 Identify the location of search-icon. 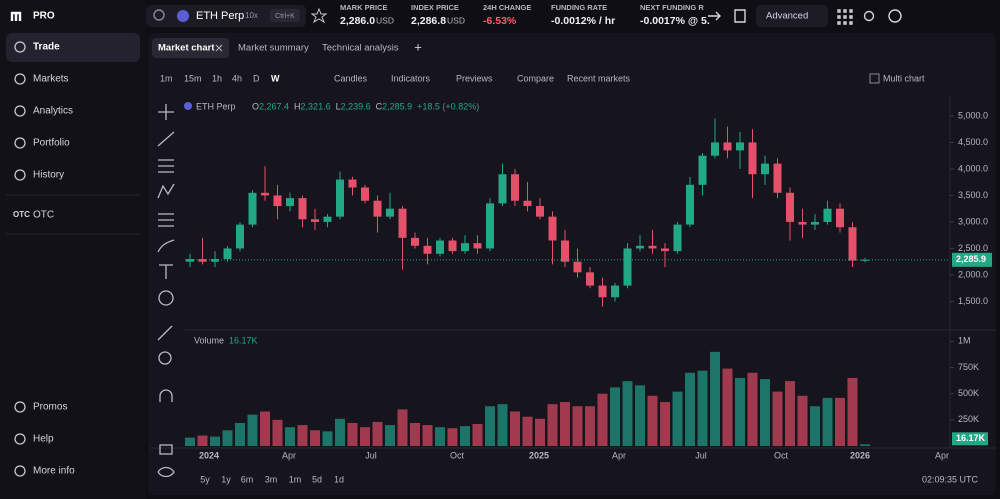
(159, 15).